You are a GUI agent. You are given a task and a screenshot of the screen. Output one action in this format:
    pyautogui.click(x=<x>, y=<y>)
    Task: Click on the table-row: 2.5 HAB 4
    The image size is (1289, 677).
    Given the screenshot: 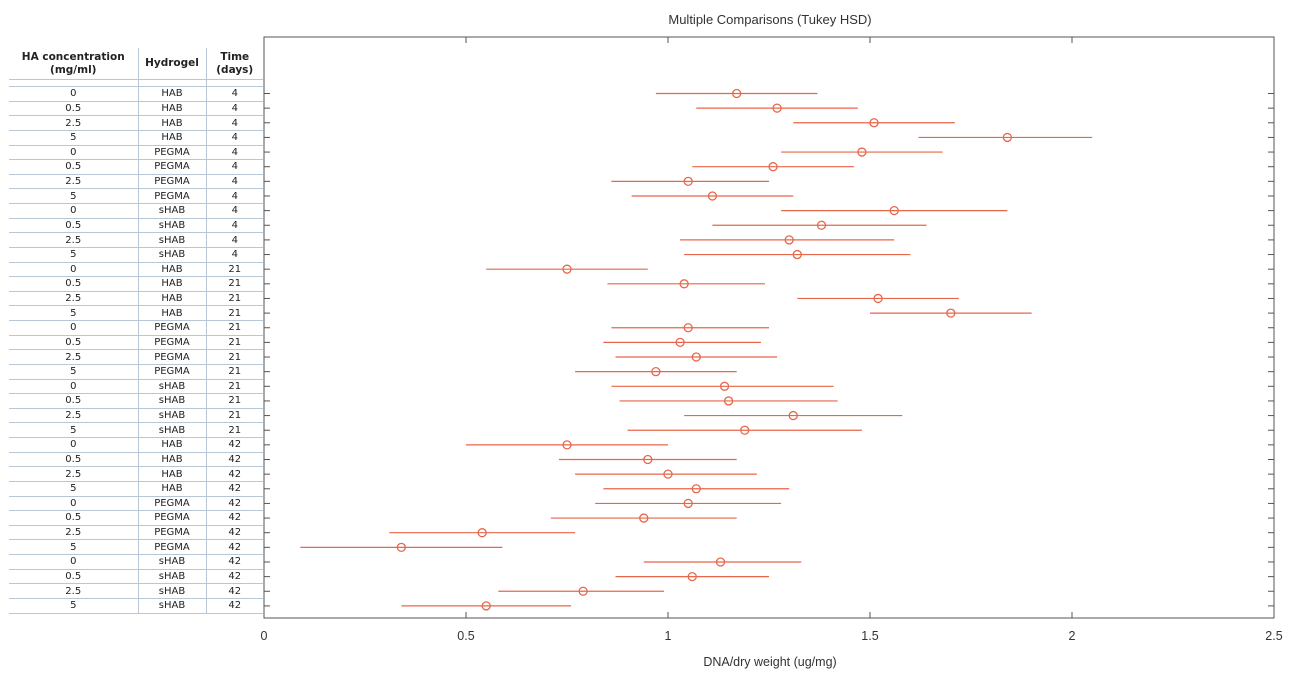 What is the action you would take?
    pyautogui.click(x=136, y=123)
    